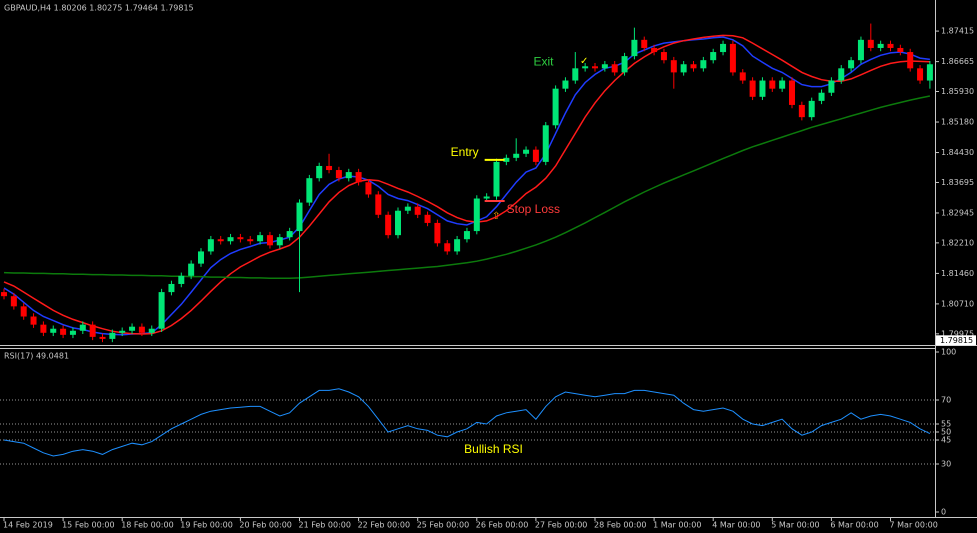 Image resolution: width=977 pixels, height=533 pixels. I want to click on annotation: Exit, so click(543, 61).